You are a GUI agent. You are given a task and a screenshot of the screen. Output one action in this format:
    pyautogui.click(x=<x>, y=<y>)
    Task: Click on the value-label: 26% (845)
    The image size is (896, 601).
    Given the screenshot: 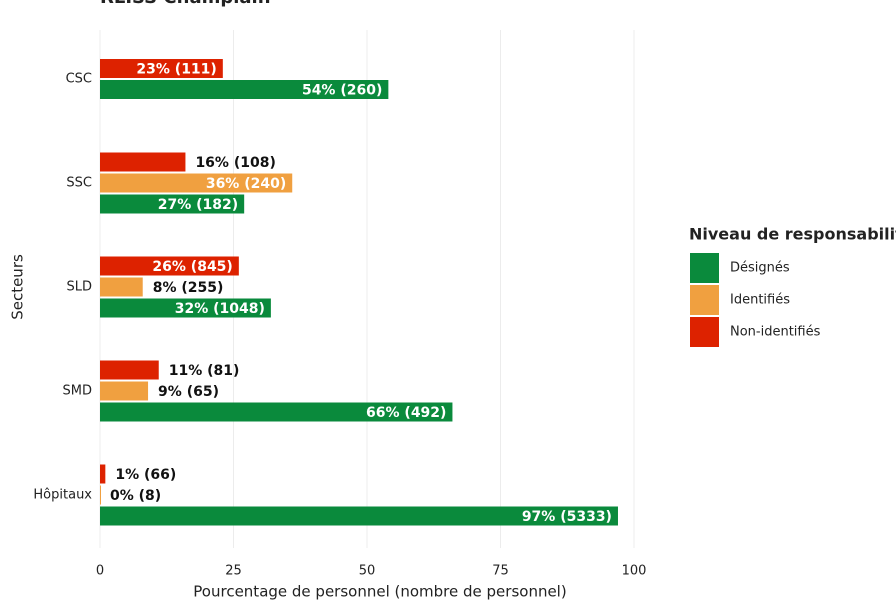 What is the action you would take?
    pyautogui.click(x=192, y=267)
    